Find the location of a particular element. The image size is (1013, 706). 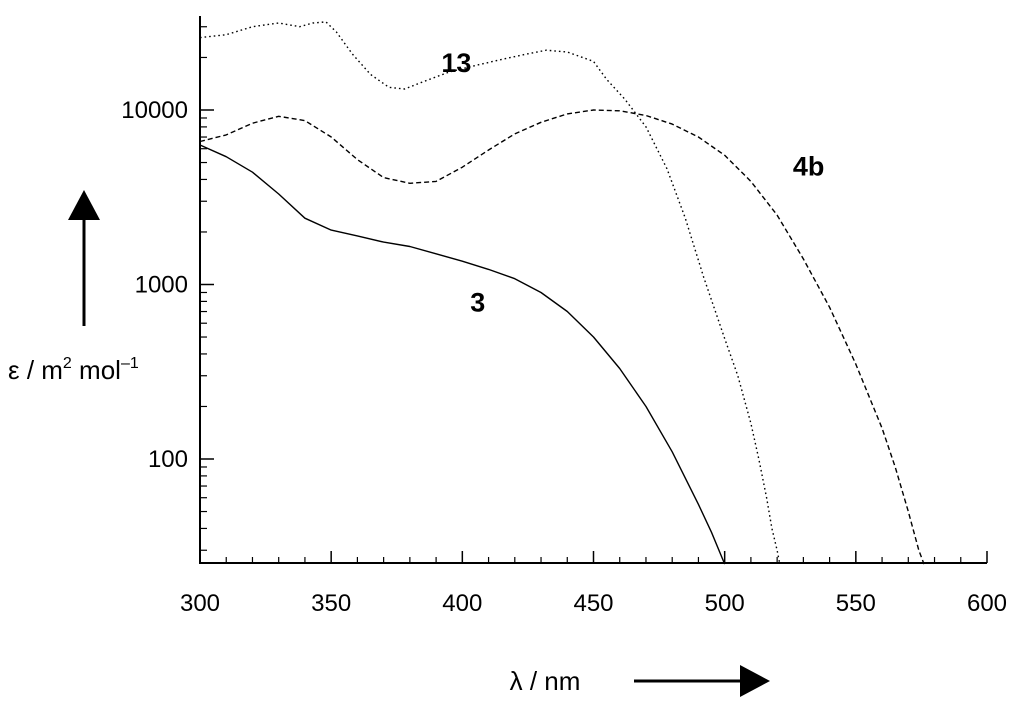

x-tick-label: 300 is located at coordinates (200, 603).